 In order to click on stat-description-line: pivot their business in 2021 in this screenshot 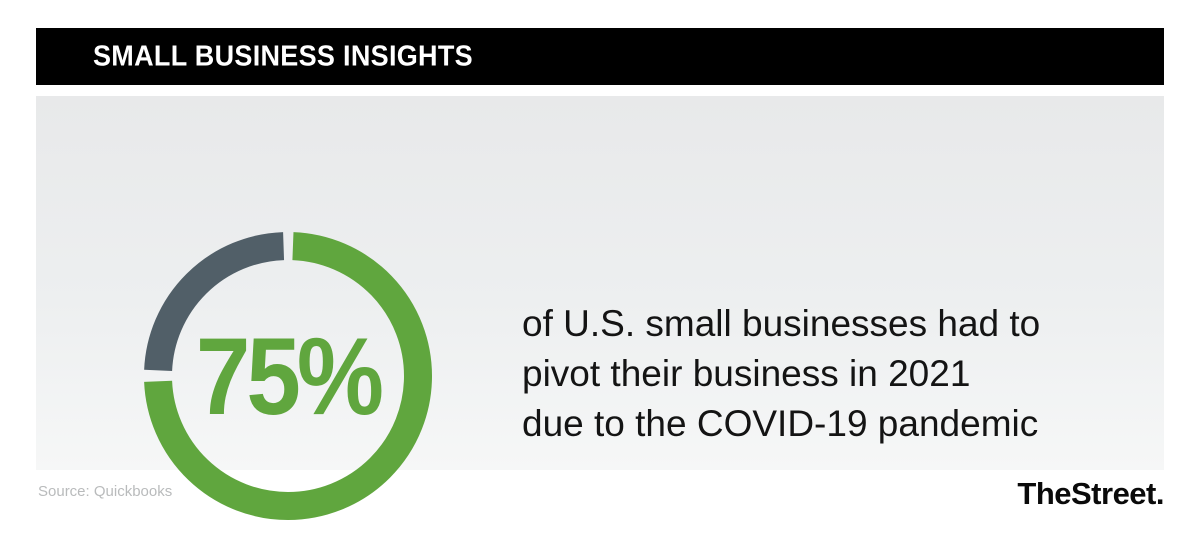, I will do `click(746, 373)`.